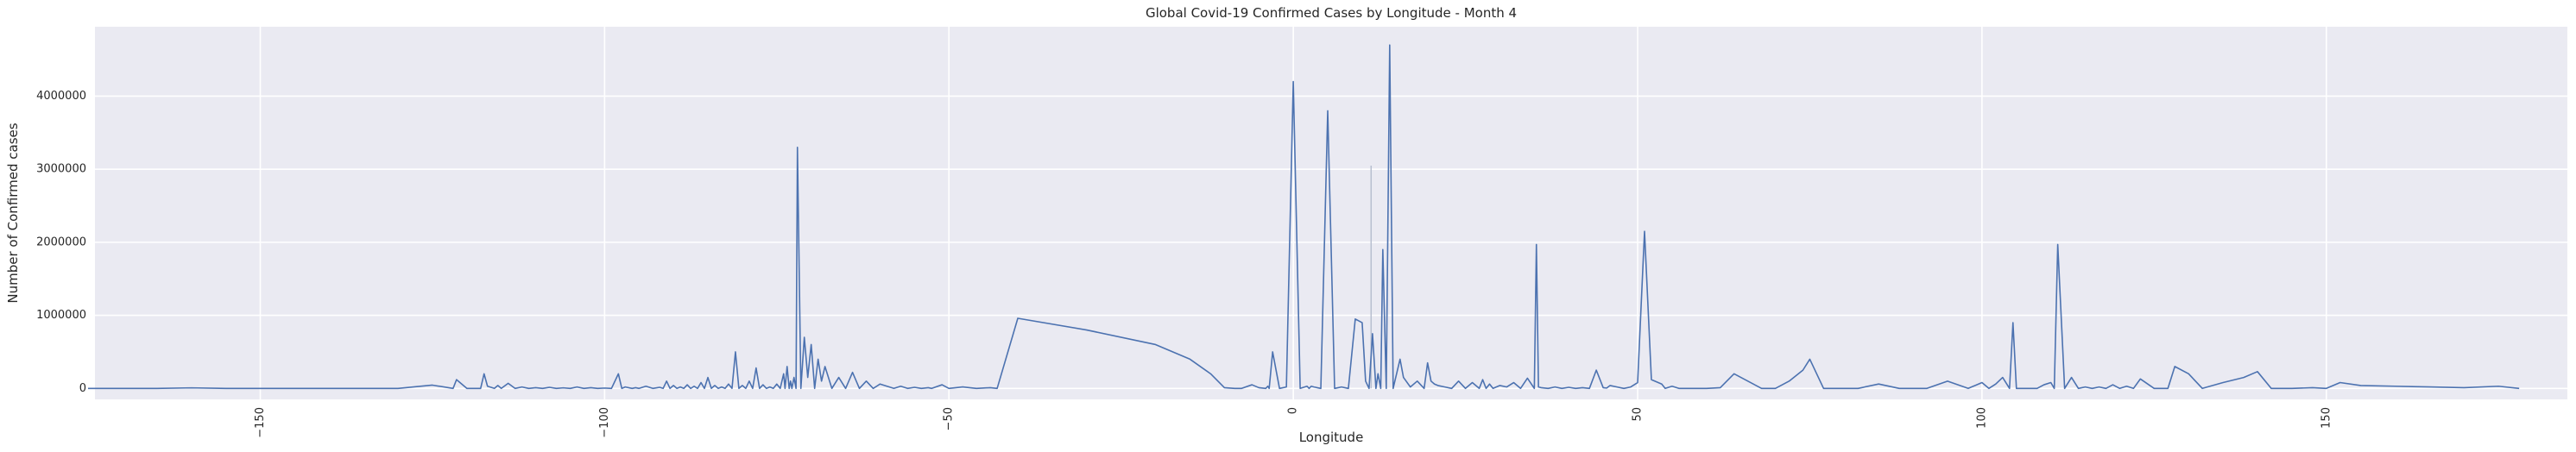 This screenshot has height=452, width=2576. I want to click on y-axis-ticks: 0 1000000 2000000 3000000 4000000, so click(61, 243).